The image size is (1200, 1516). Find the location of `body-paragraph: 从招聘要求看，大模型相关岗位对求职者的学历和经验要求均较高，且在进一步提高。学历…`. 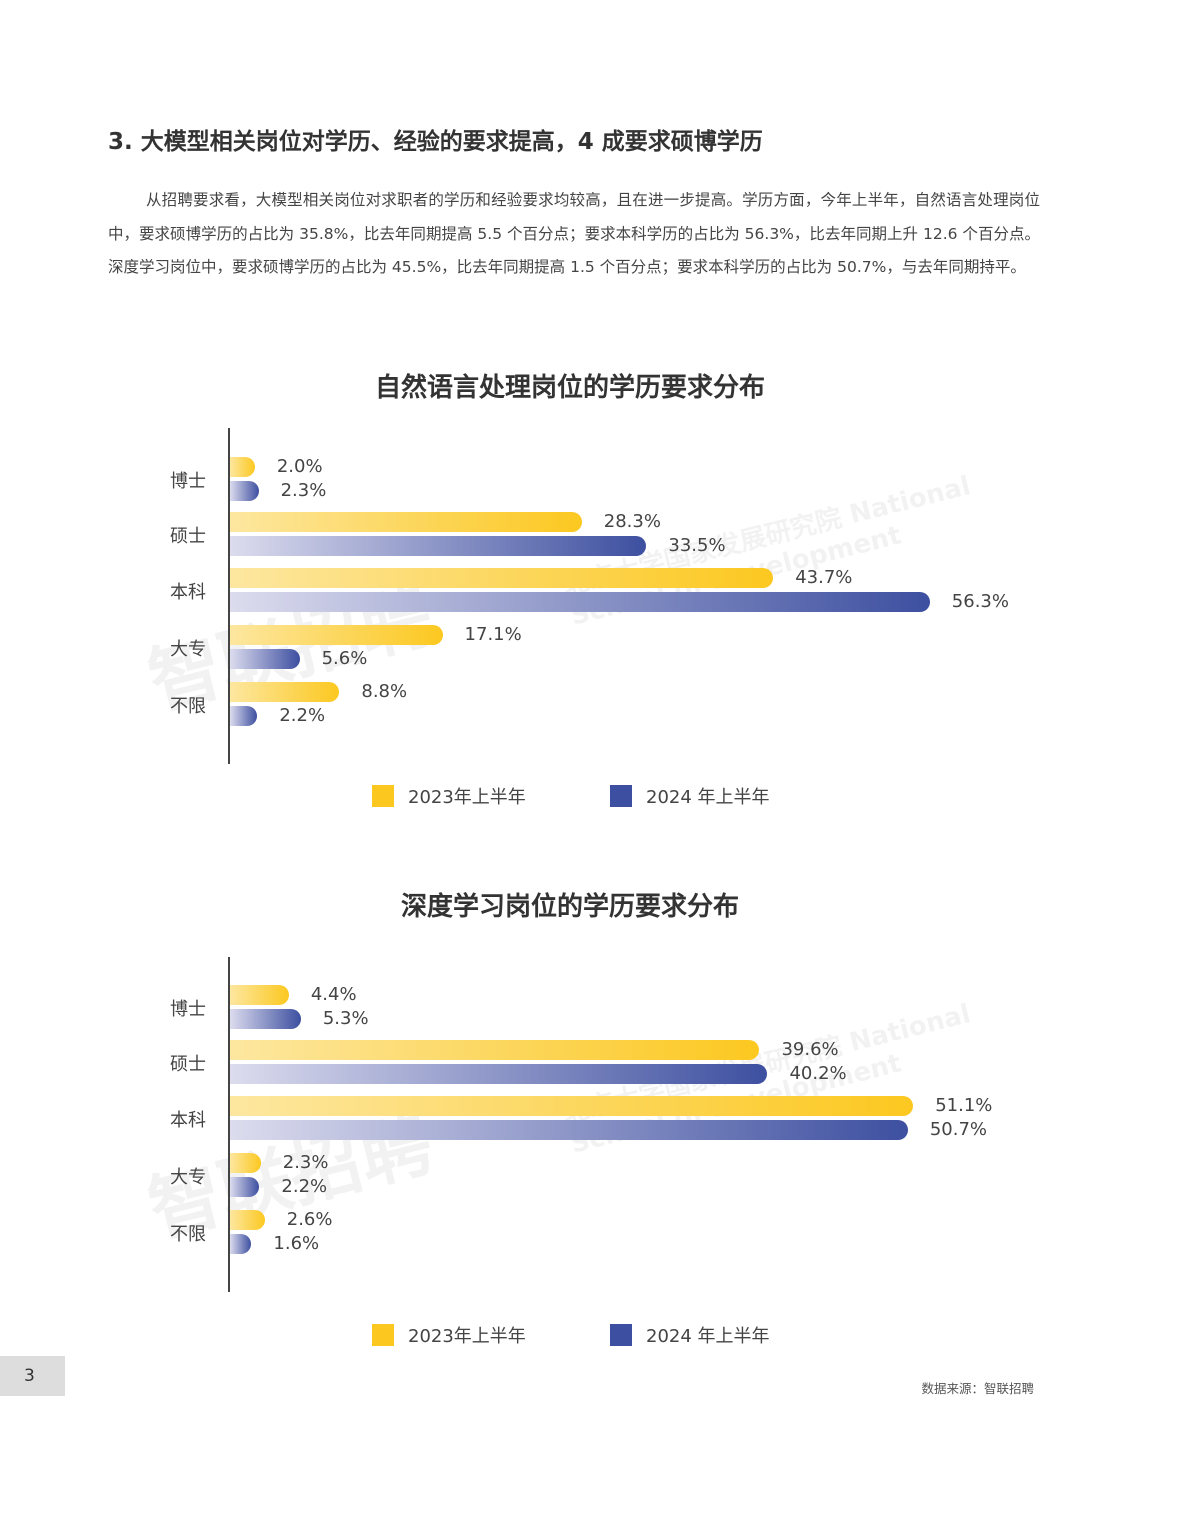

body-paragraph: 从招聘要求看，大模型相关岗位对求职者的学历和经验要求均较高，且在进一步提高。学历… is located at coordinates (574, 233).